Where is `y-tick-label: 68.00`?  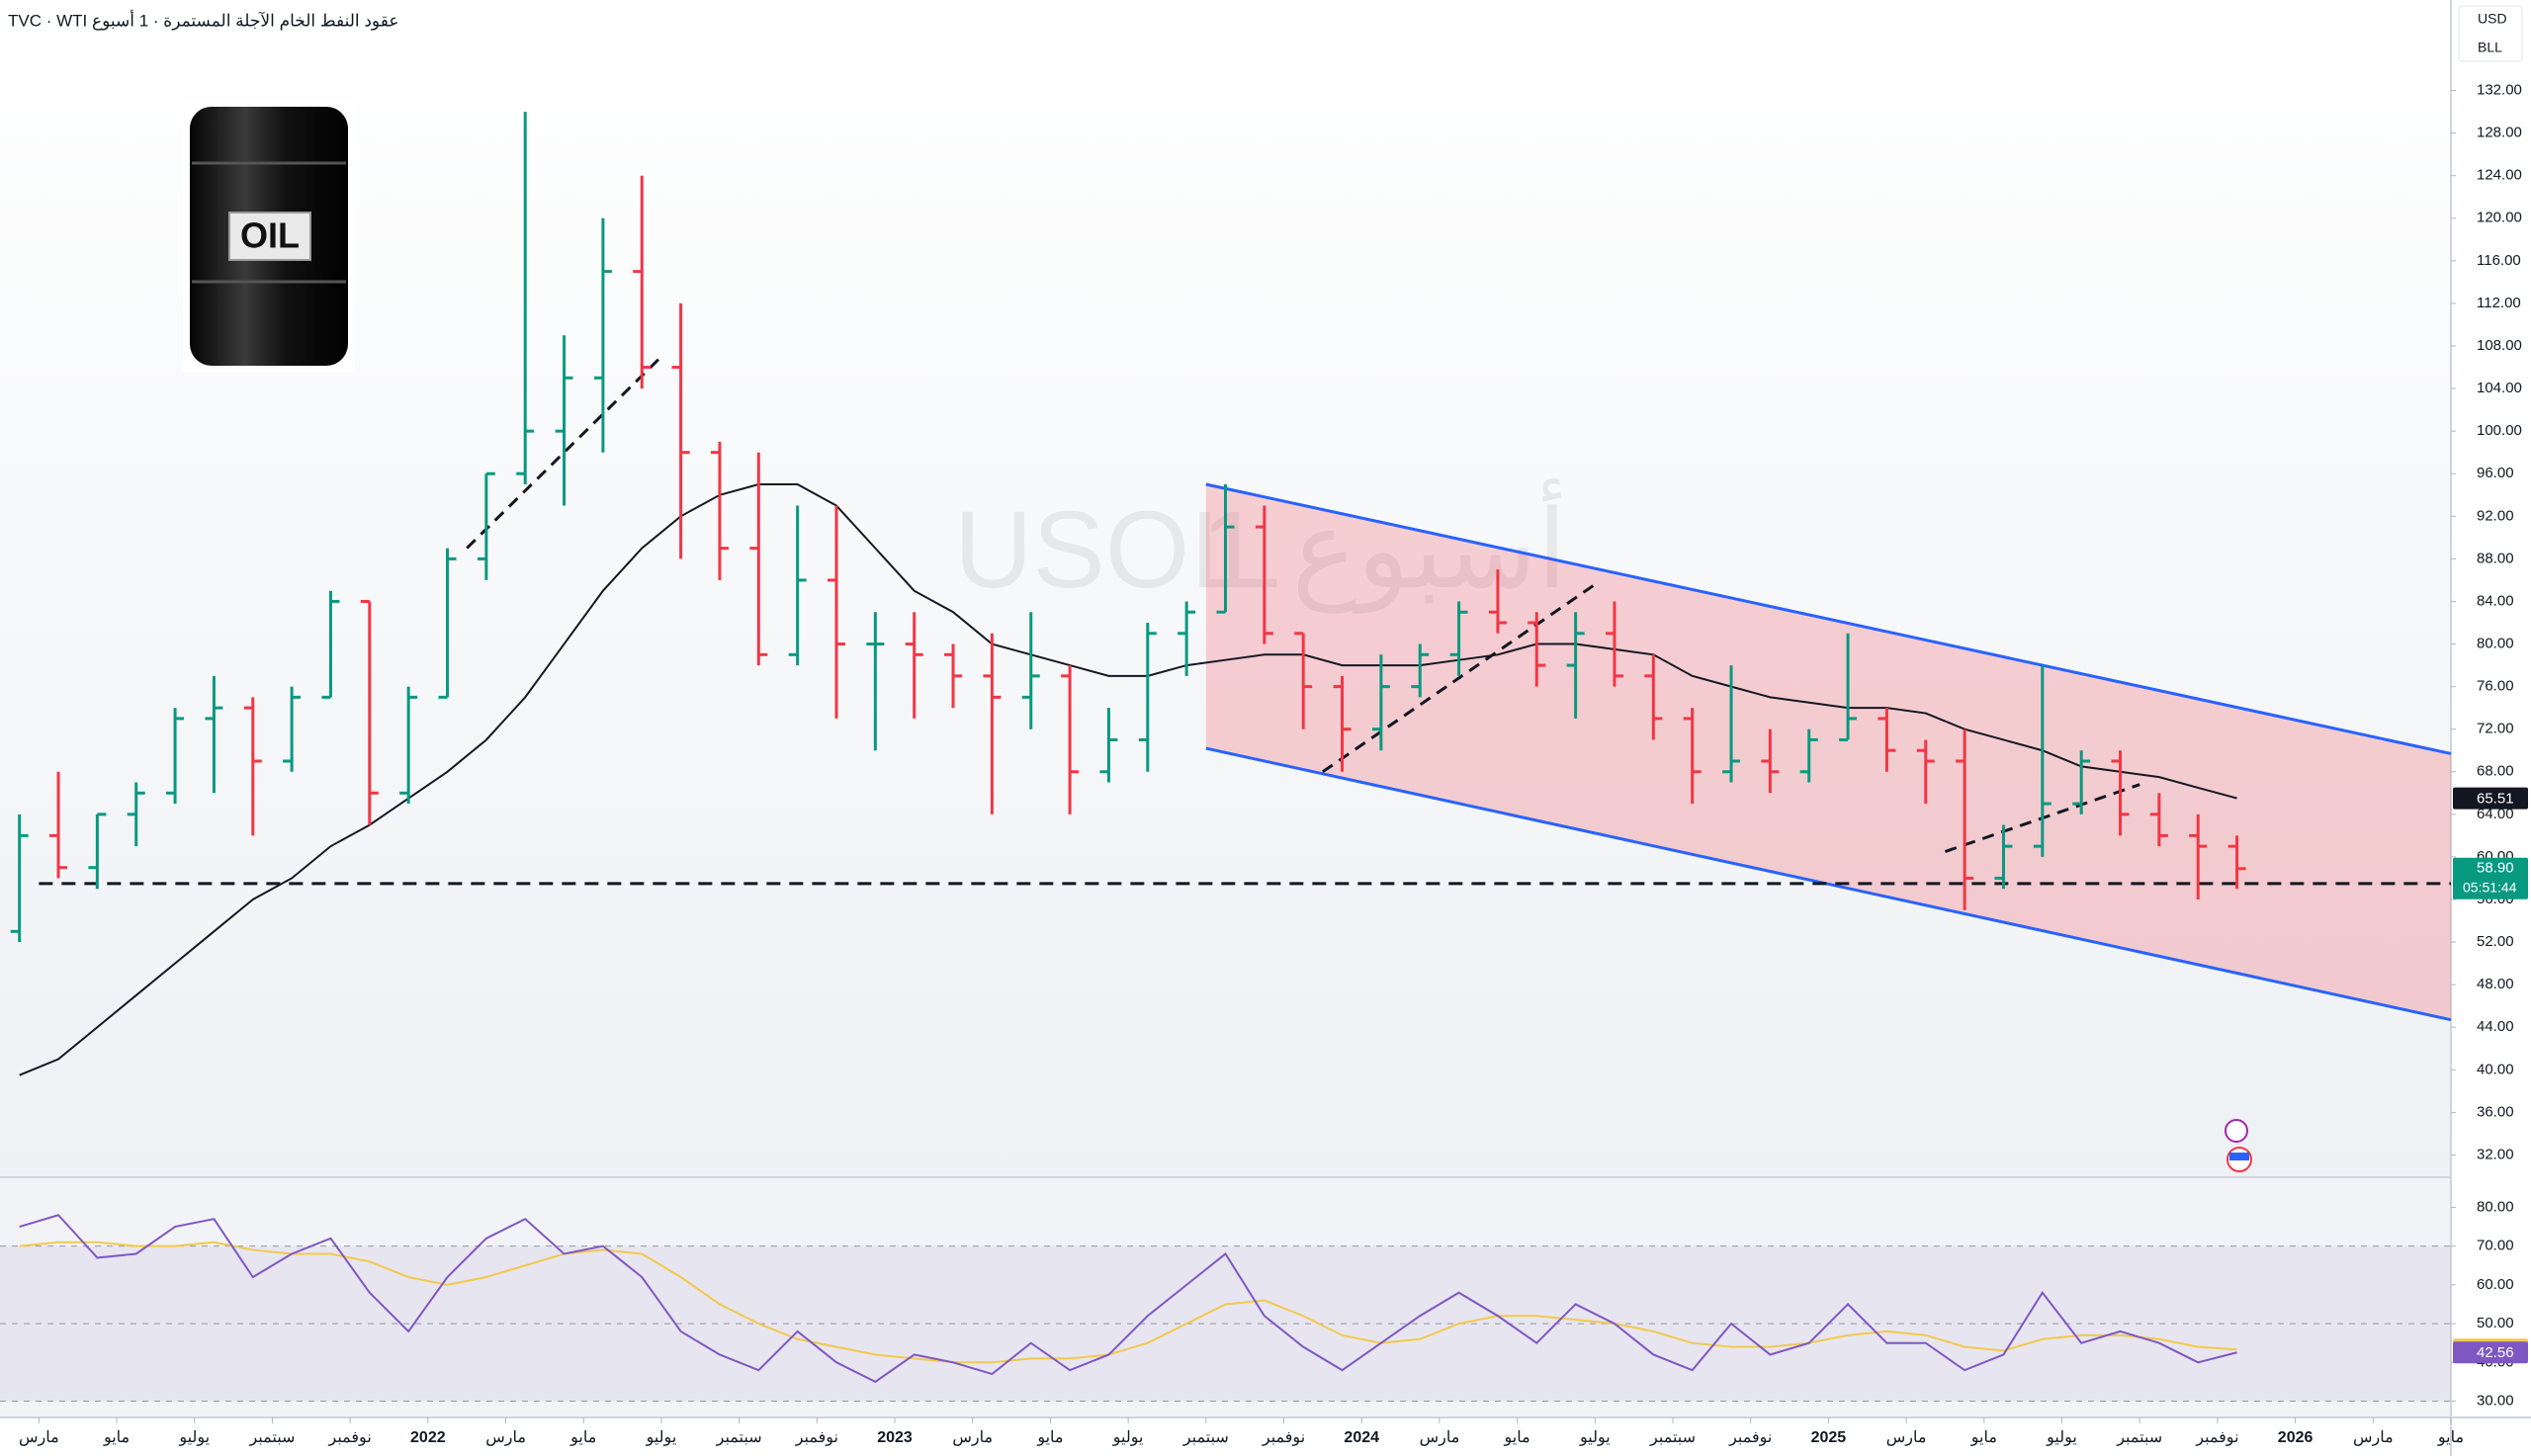 y-tick-label: 68.00 is located at coordinates (2496, 771).